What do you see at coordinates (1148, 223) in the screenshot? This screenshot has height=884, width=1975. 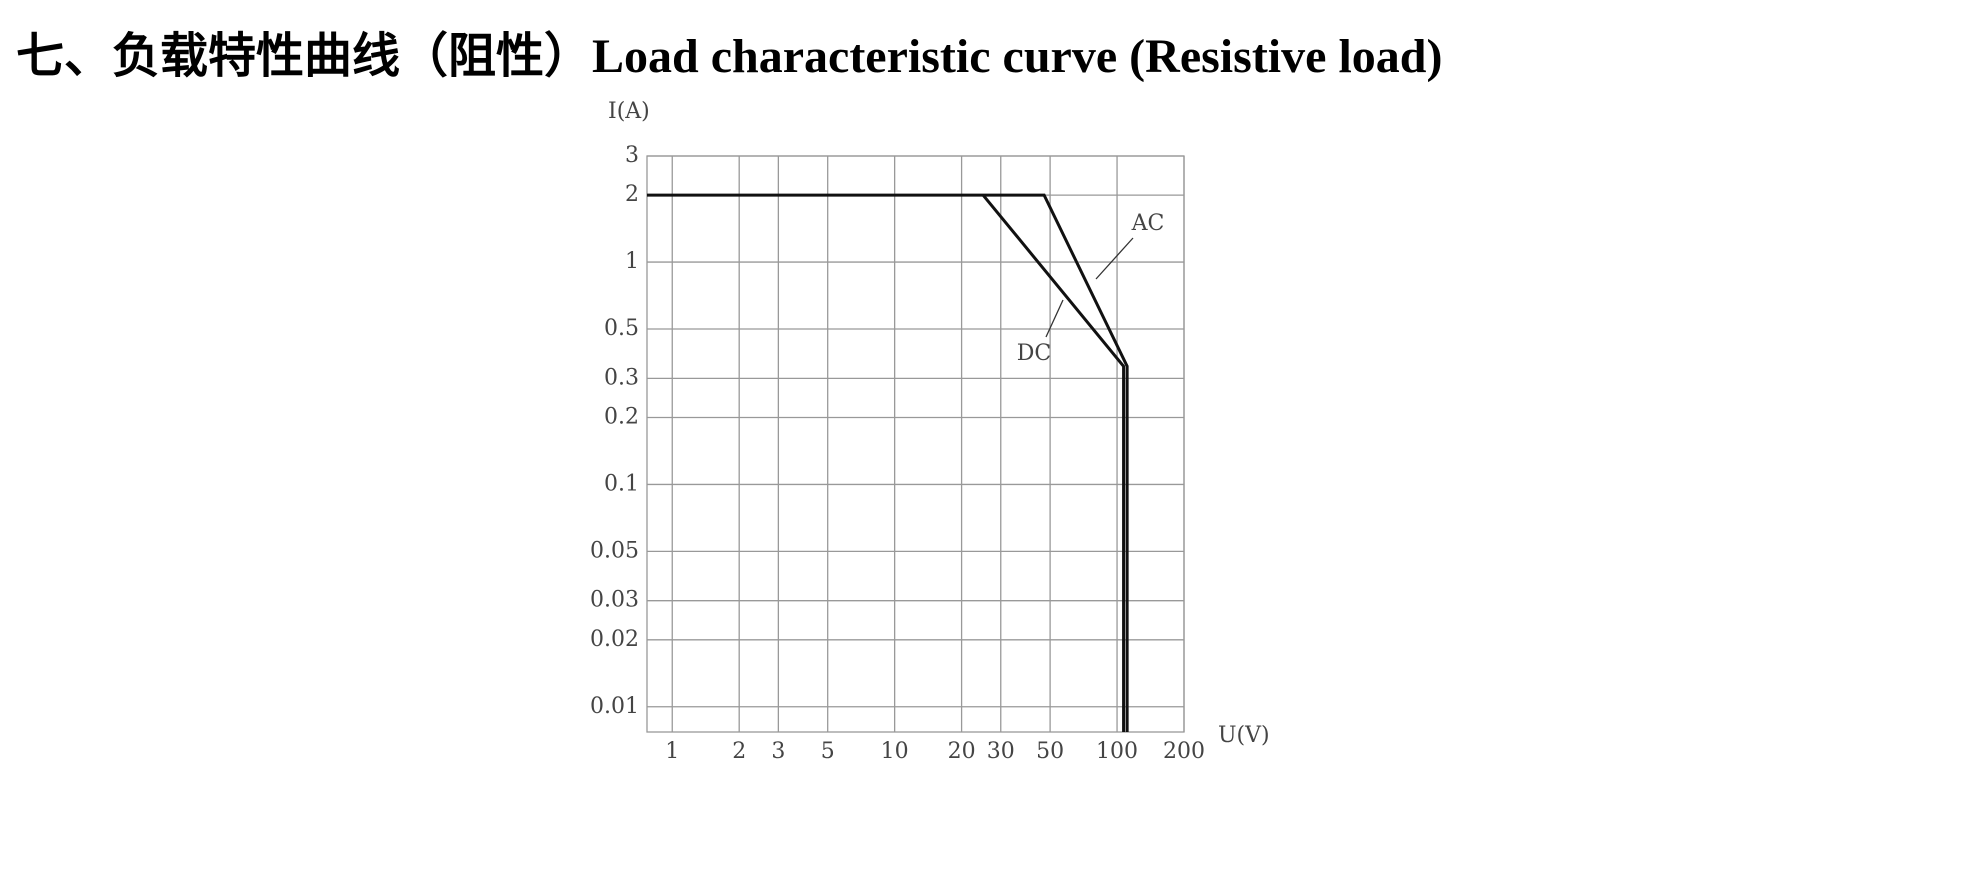 I see `line-label: AC` at bounding box center [1148, 223].